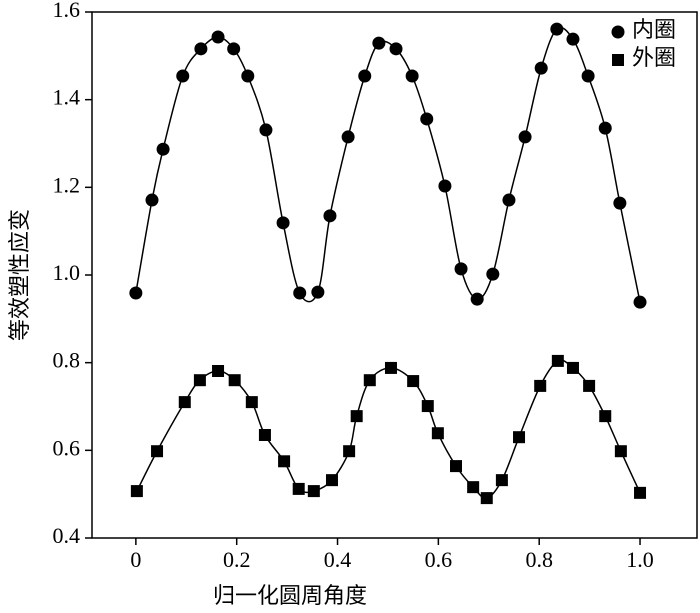 This screenshot has width=700, height=613. What do you see at coordinates (19, 275) in the screenshot?
I see `y-axis-label: 等效塑性应变` at bounding box center [19, 275].